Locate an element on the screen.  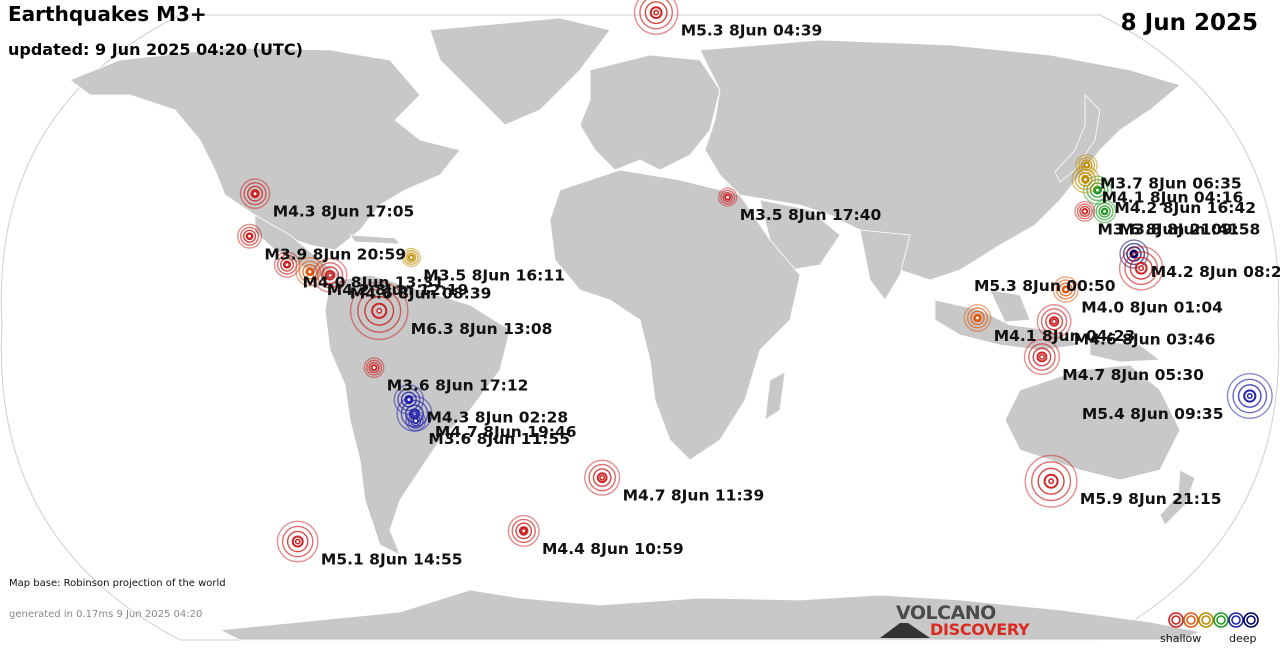
generated-info: generated in 0.17ms 9 Jun 2025 04:20 is located at coordinates (106, 614).